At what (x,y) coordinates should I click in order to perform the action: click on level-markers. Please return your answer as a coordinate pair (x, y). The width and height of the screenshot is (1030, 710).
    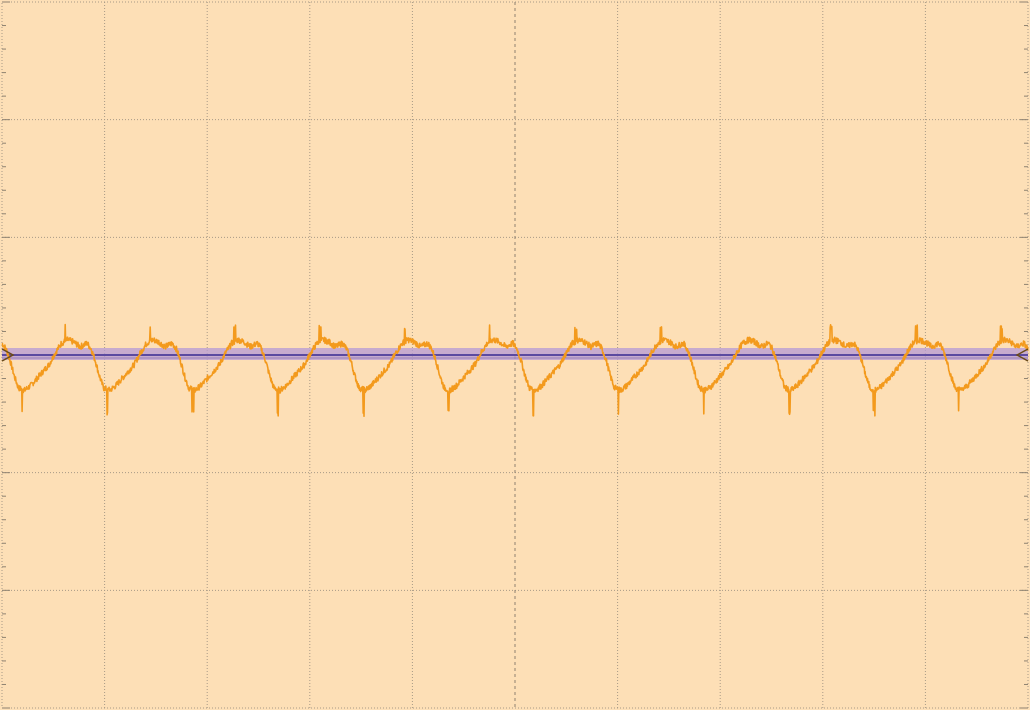
    Looking at the image, I should click on (515, 355).